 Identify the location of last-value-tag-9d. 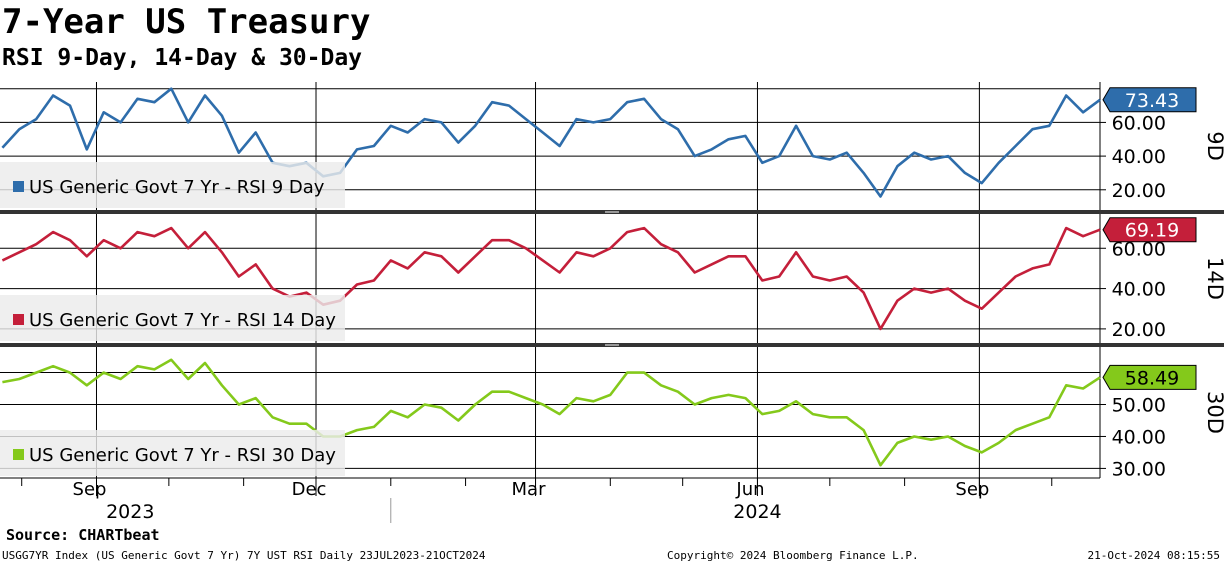
(1149, 100).